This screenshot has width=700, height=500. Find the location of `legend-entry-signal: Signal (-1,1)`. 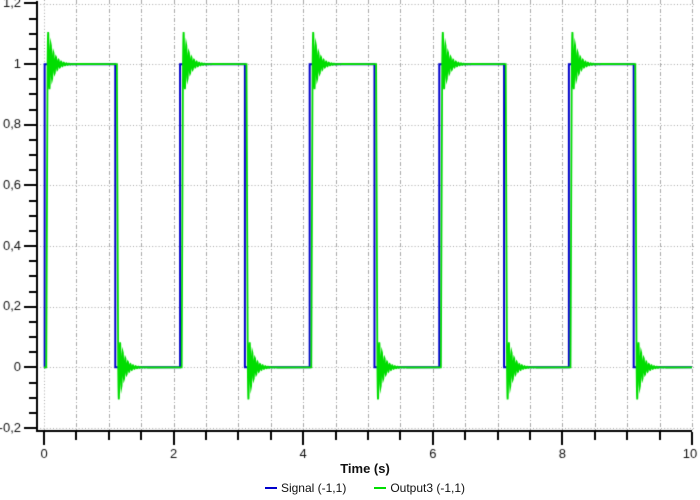

legend-entry-signal: Signal (-1,1) is located at coordinates (305, 487).